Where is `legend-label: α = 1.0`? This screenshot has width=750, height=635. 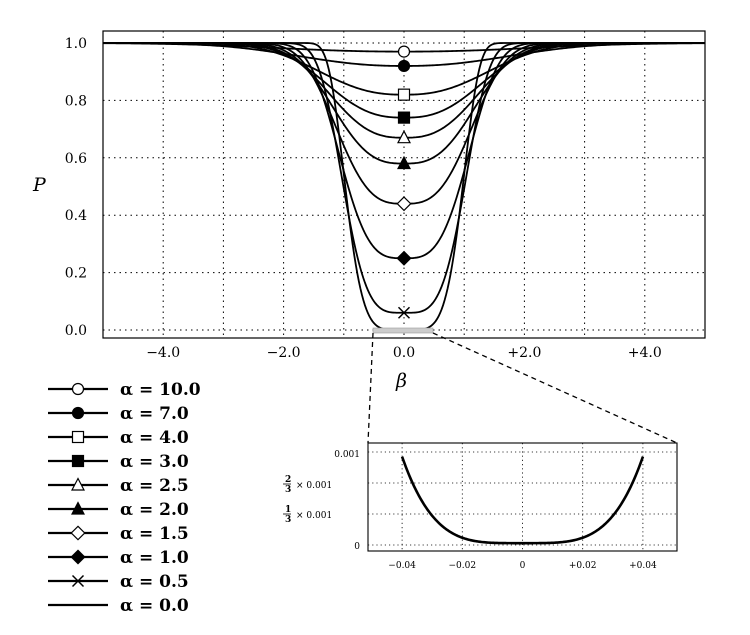 legend-label: α = 1.0 is located at coordinates (154, 558).